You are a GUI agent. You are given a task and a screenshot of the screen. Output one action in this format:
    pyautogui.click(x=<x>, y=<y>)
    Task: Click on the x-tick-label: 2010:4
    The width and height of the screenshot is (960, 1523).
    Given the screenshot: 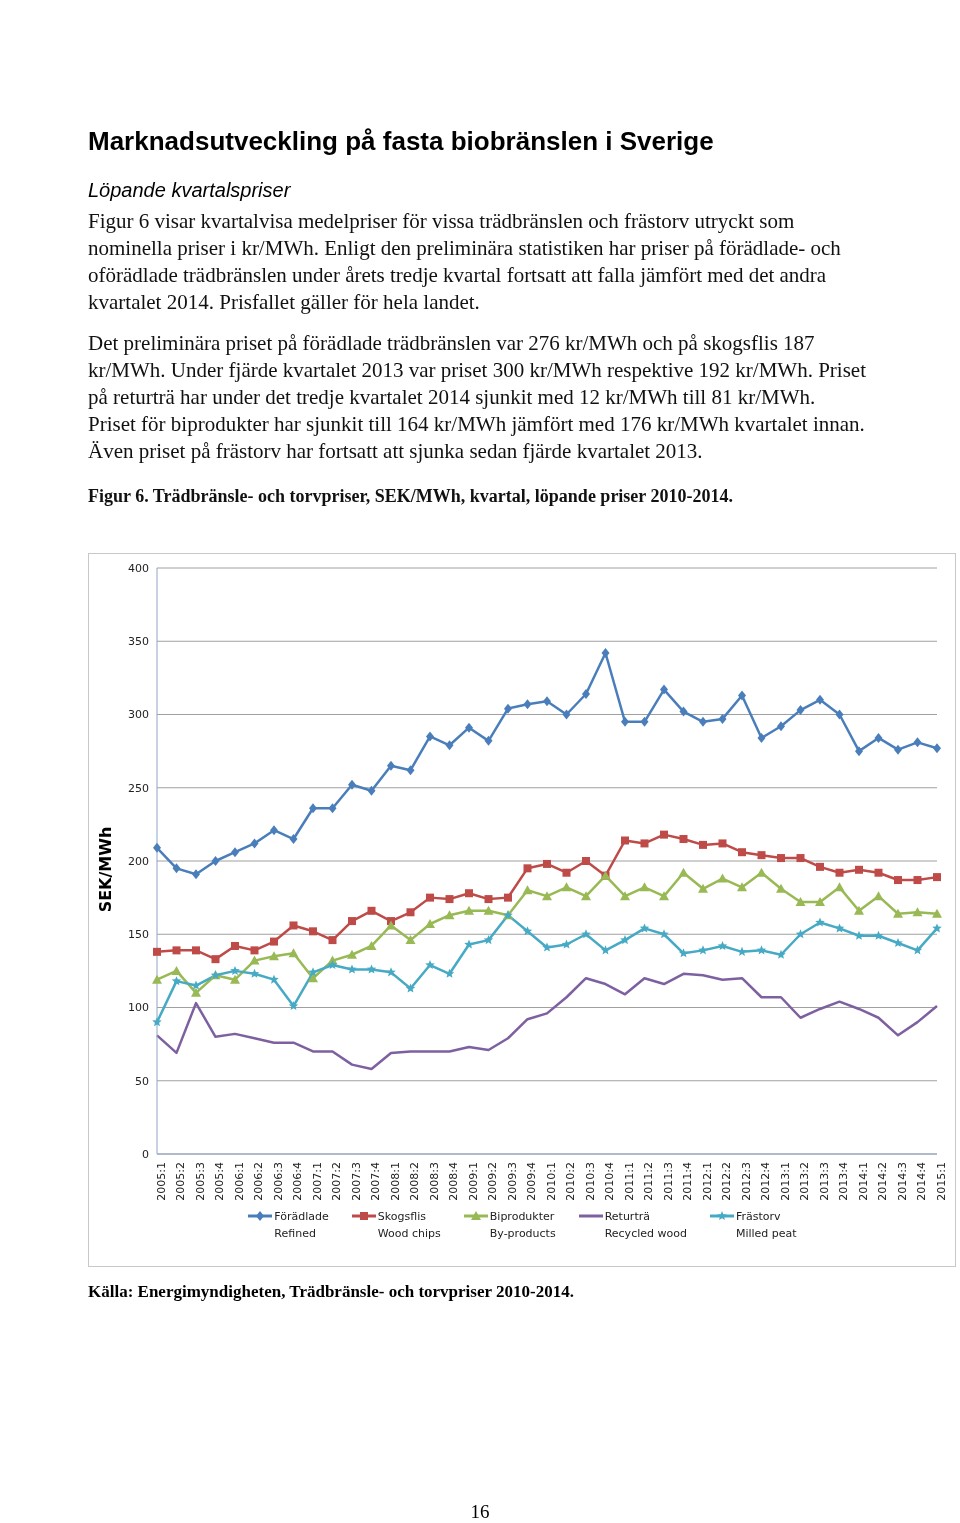 What is the action you would take?
    pyautogui.click(x=610, y=1181)
    